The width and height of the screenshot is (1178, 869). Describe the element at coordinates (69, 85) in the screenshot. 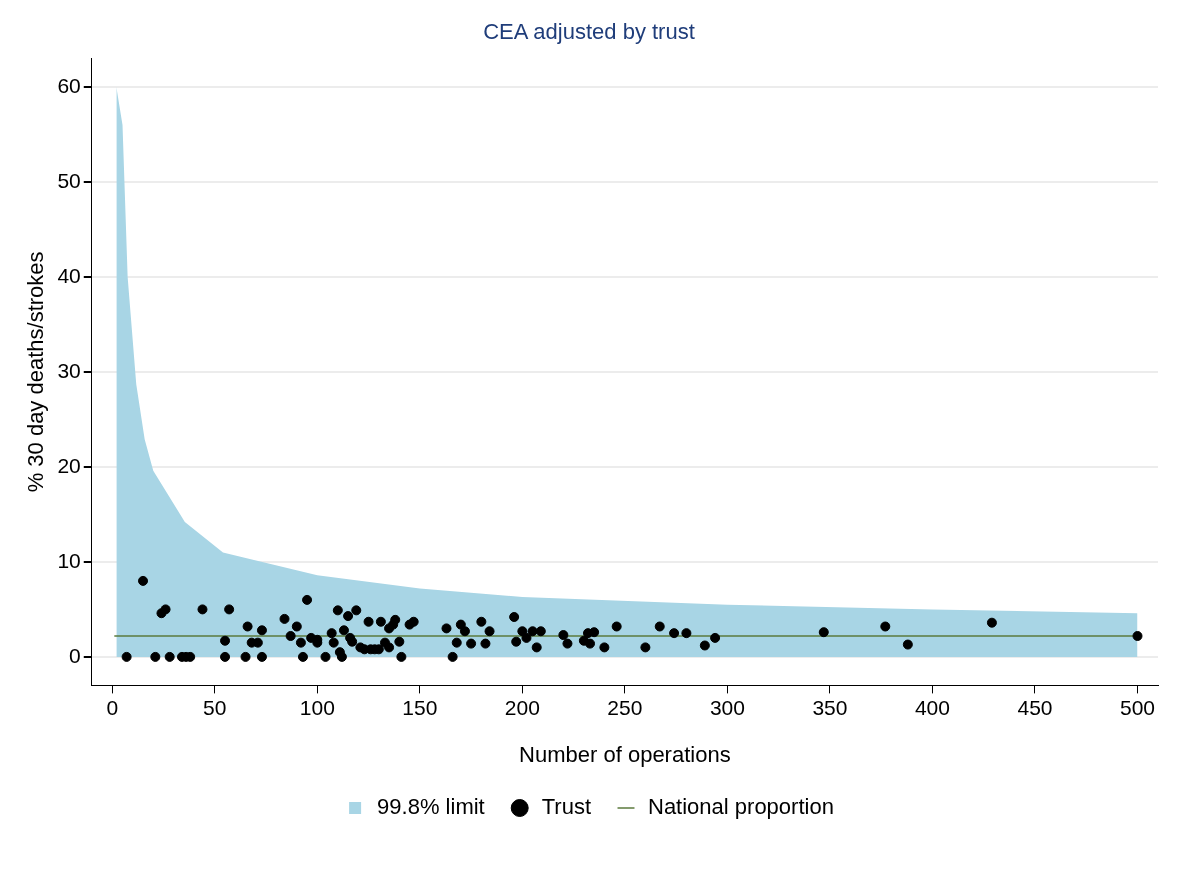

I see `y-tick-label: 60` at that location.